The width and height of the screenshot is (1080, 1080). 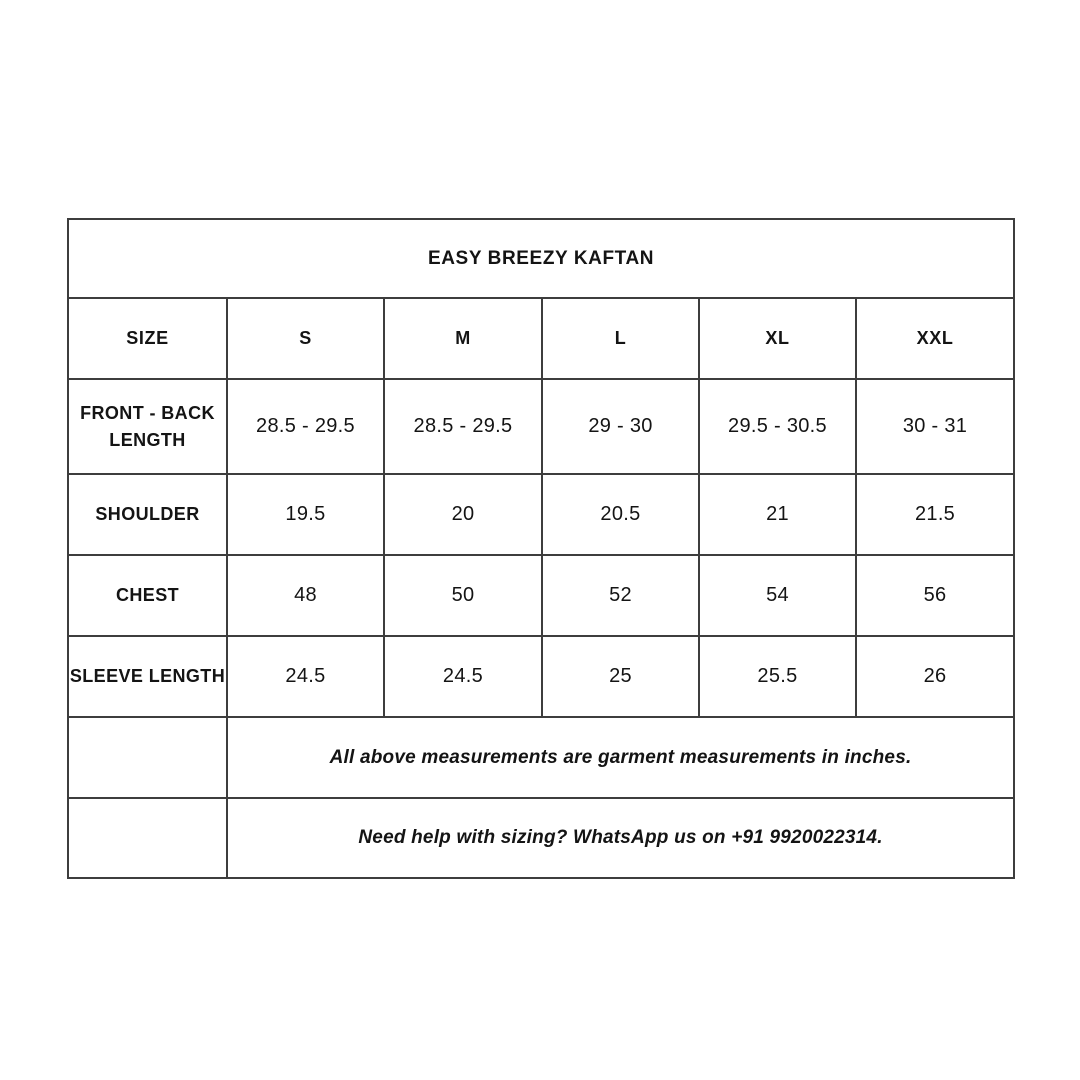 I want to click on row-label-chest: CHEST, so click(x=147, y=595).